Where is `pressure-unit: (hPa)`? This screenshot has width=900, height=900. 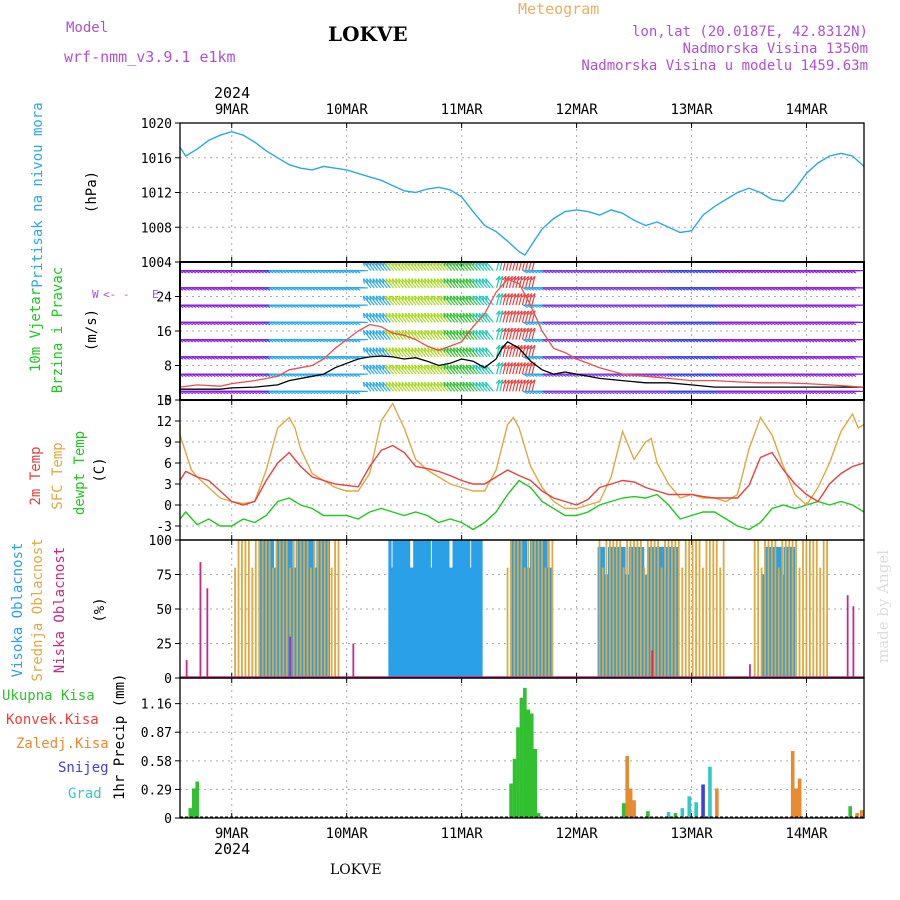
pressure-unit: (hPa) is located at coordinates (92, 192).